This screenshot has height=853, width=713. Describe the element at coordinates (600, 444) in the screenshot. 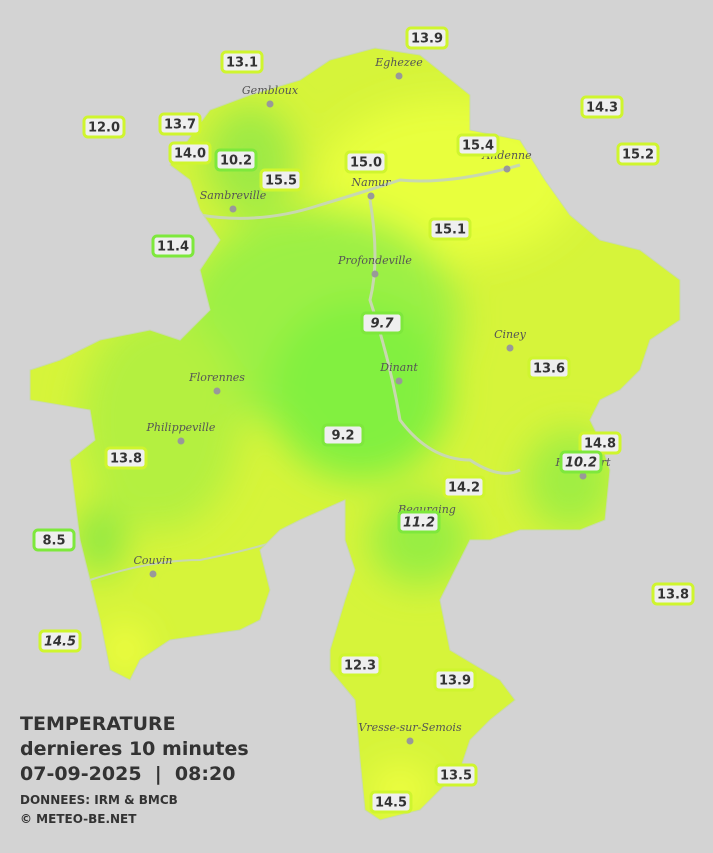

I see `station-value: 14.8` at that location.